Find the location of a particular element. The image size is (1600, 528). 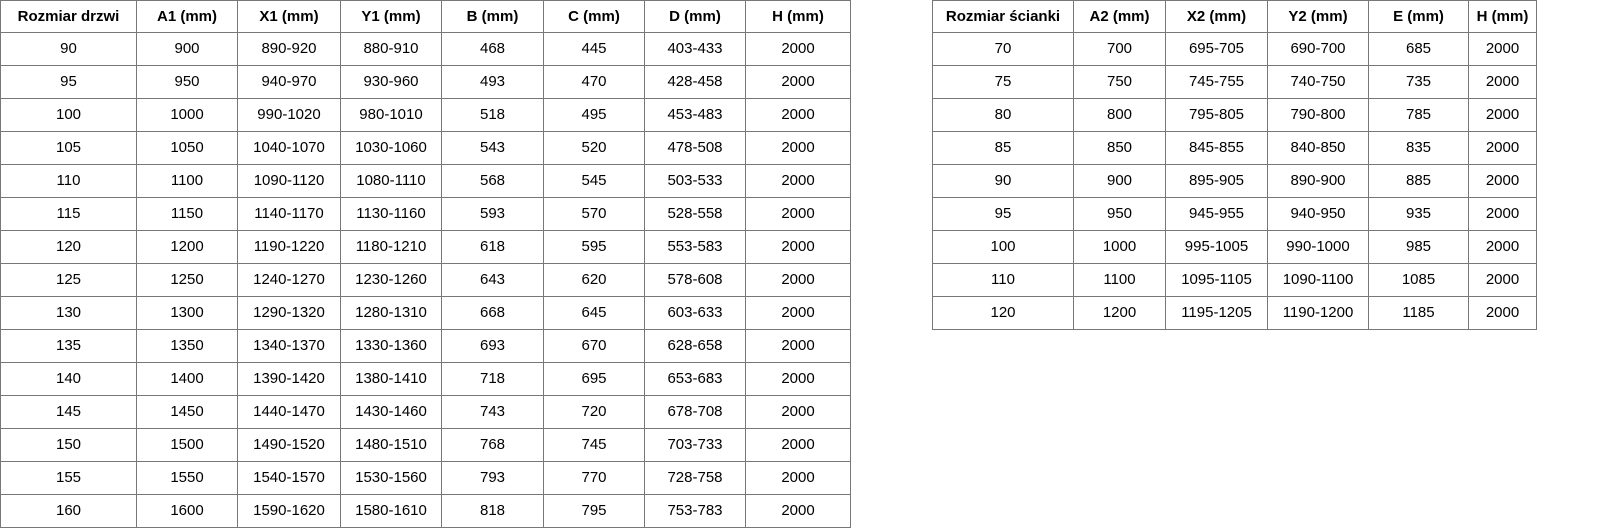

table-cell: 1390-1420 is located at coordinates (289, 379).